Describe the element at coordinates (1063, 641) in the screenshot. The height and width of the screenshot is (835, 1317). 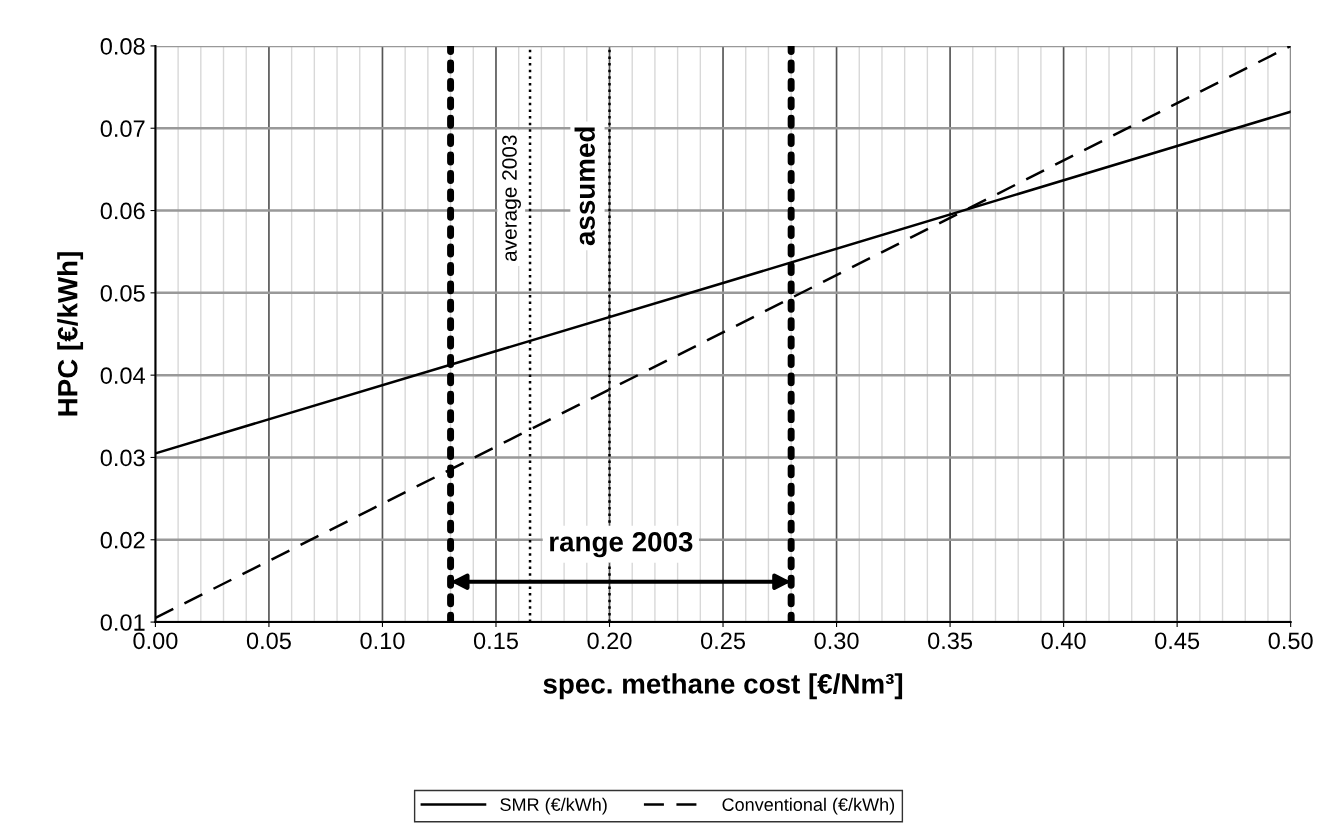
I see `x-tick-label: 0.40` at that location.